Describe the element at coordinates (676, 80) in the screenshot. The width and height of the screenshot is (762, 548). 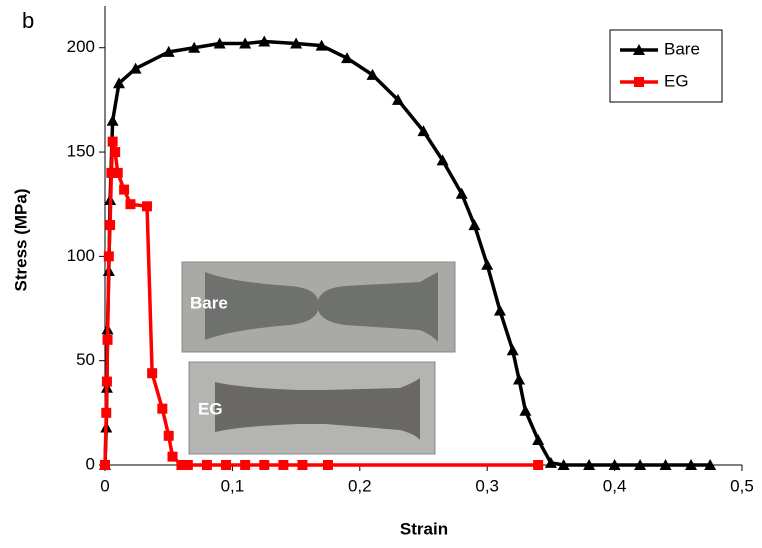
I see `legend-label: EG` at that location.